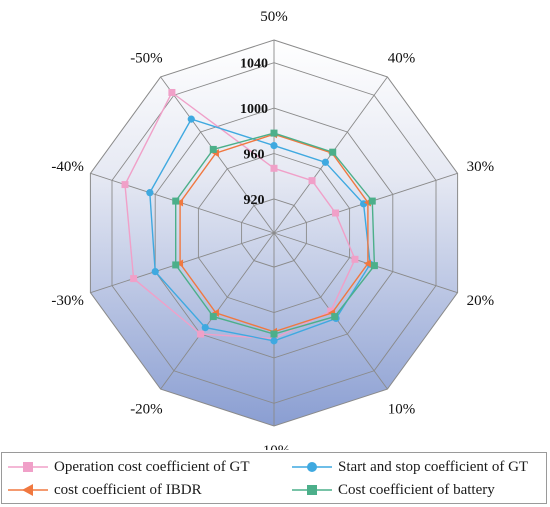  I want to click on category-label: 40%, so click(402, 58).